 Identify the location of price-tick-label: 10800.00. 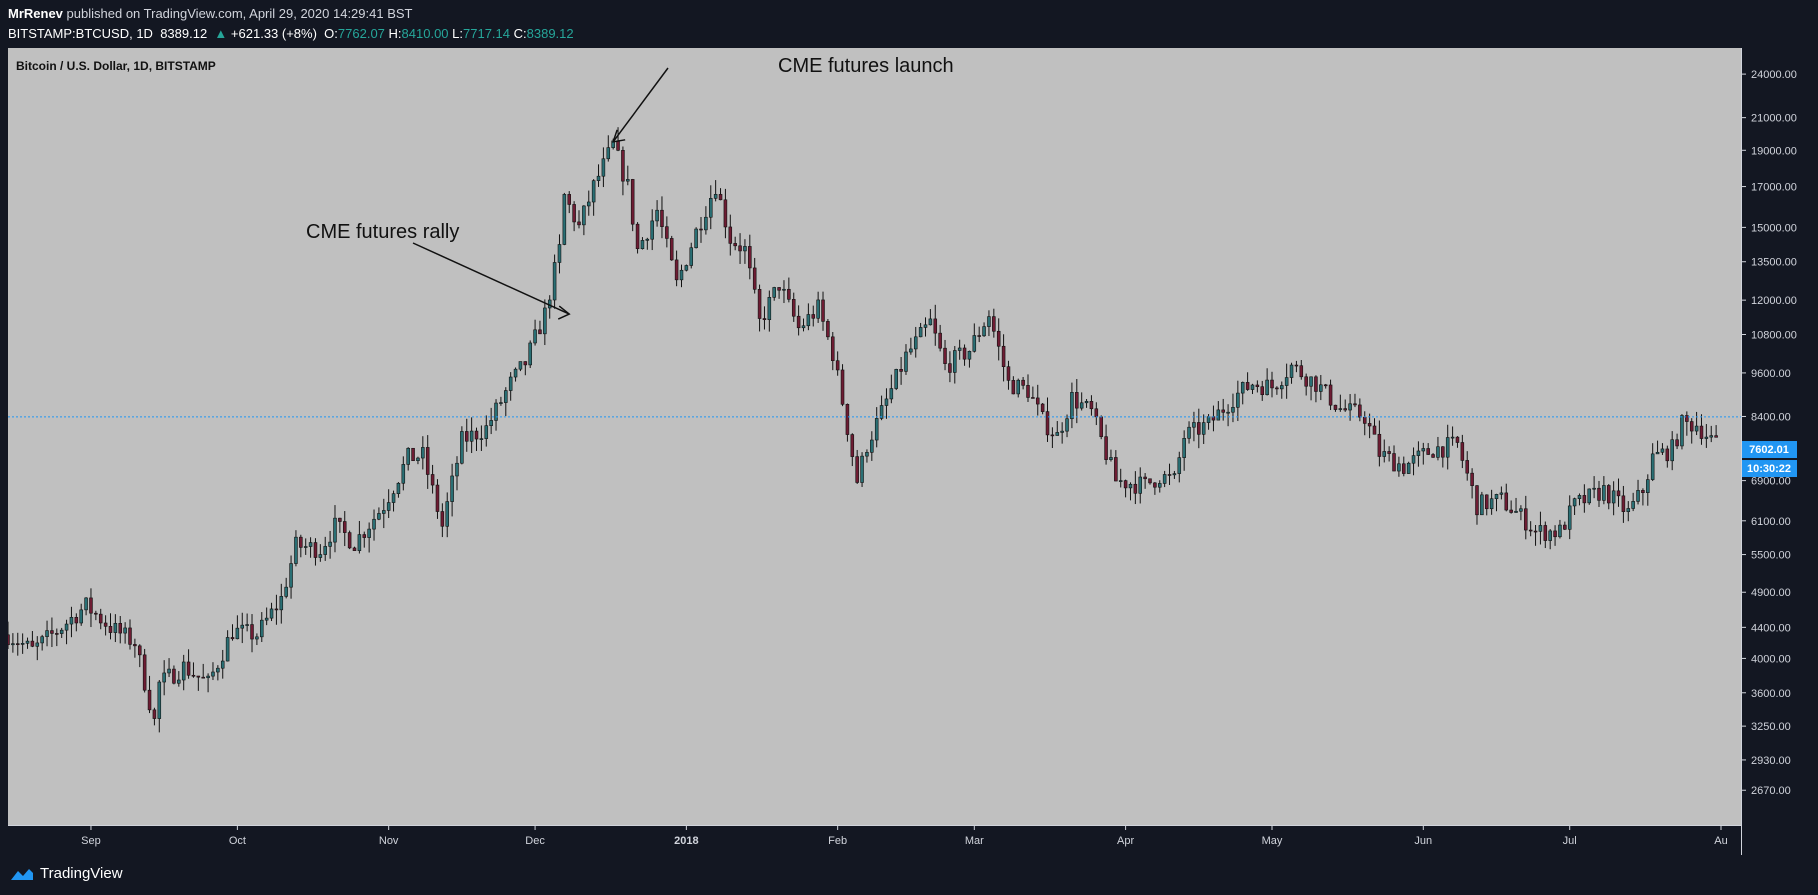
(1774, 336).